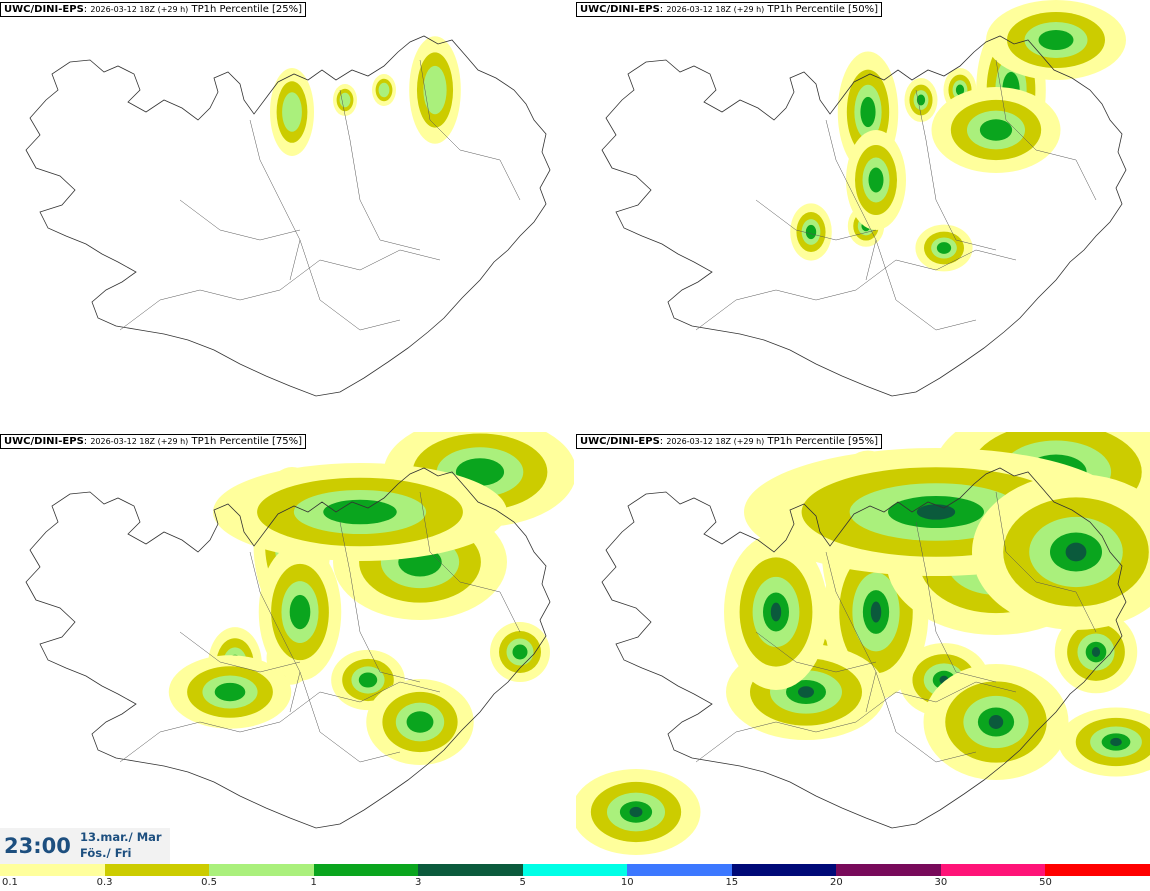 This screenshot has height=891, width=1150. What do you see at coordinates (836, 882) in the screenshot?
I see `legend-tick-label: 20` at bounding box center [836, 882].